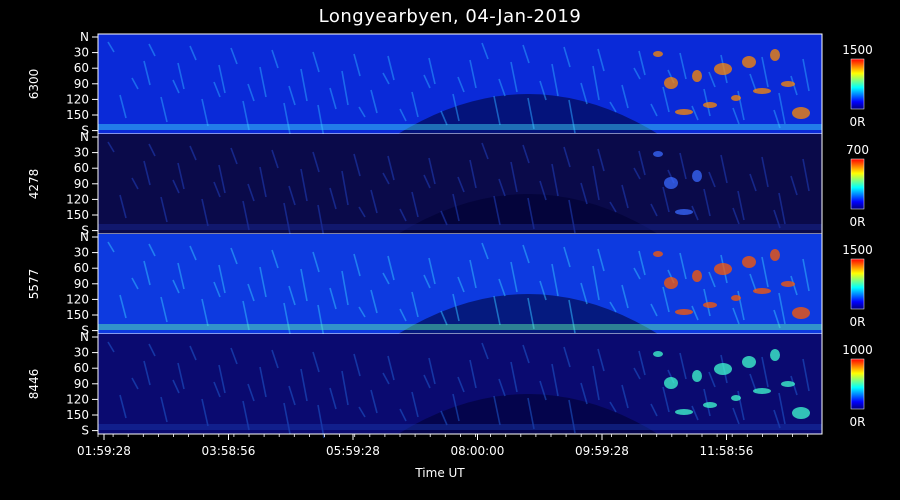  Describe the element at coordinates (353, 451) in the screenshot. I see `x-tick-label: 05:59:28` at that location.